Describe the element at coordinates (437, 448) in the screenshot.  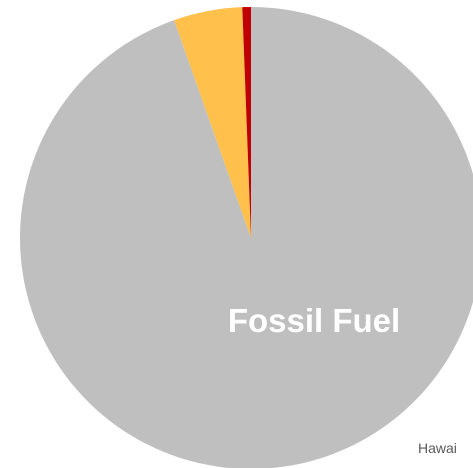
I see `source-note: Hawai` at that location.